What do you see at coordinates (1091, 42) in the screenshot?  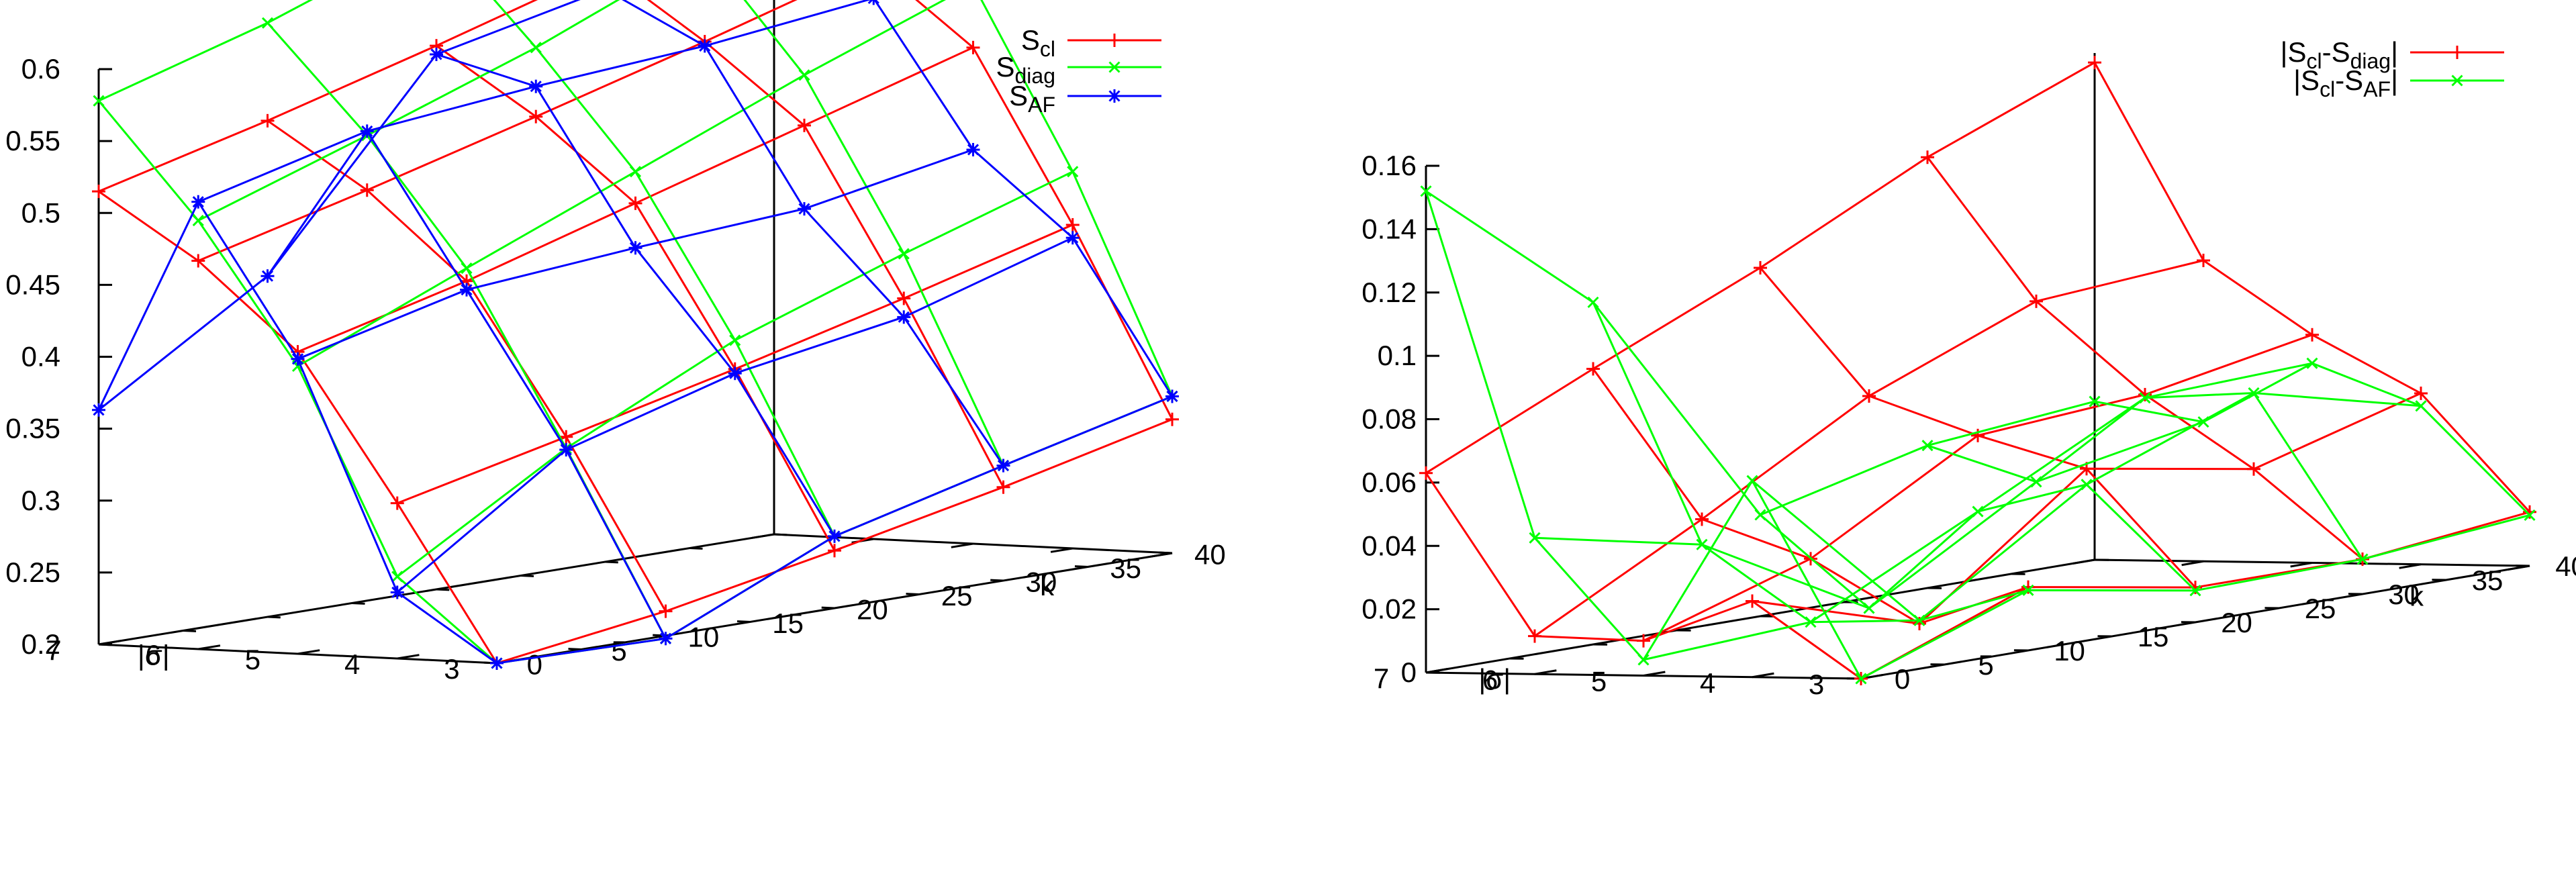 I see `legend-entry: Scl` at bounding box center [1091, 42].